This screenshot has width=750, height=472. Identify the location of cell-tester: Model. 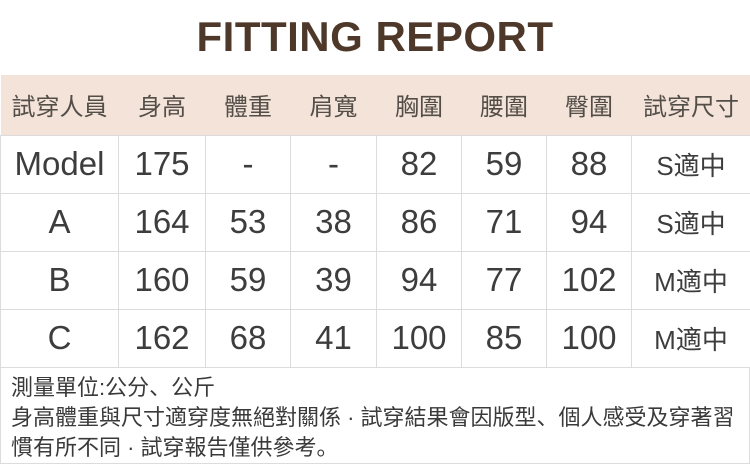
(59, 164).